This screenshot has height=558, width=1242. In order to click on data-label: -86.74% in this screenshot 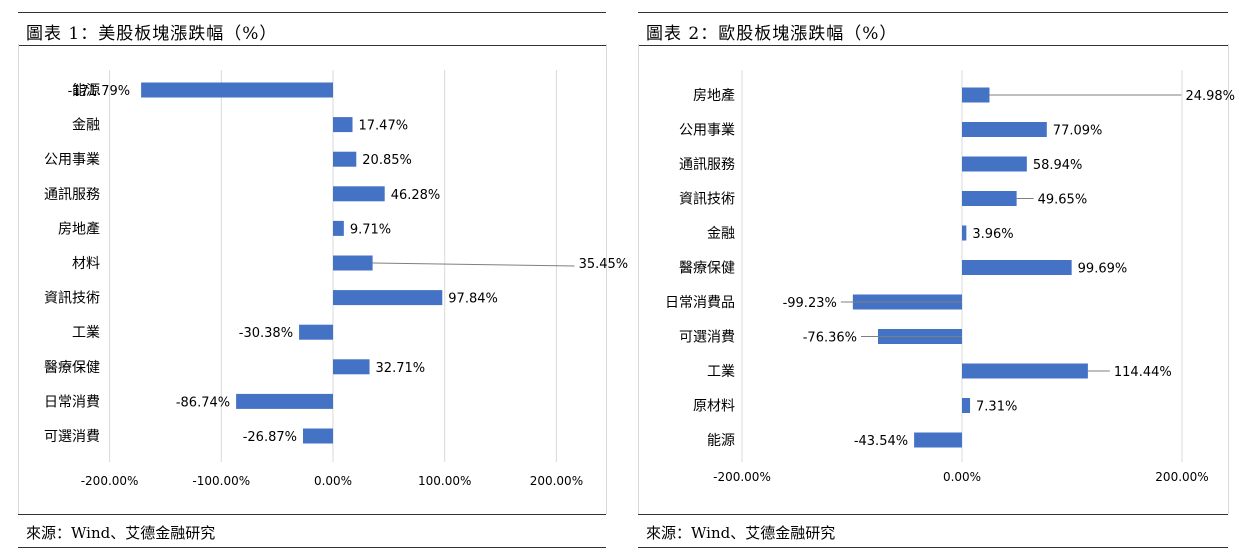, I will do `click(203, 402)`.